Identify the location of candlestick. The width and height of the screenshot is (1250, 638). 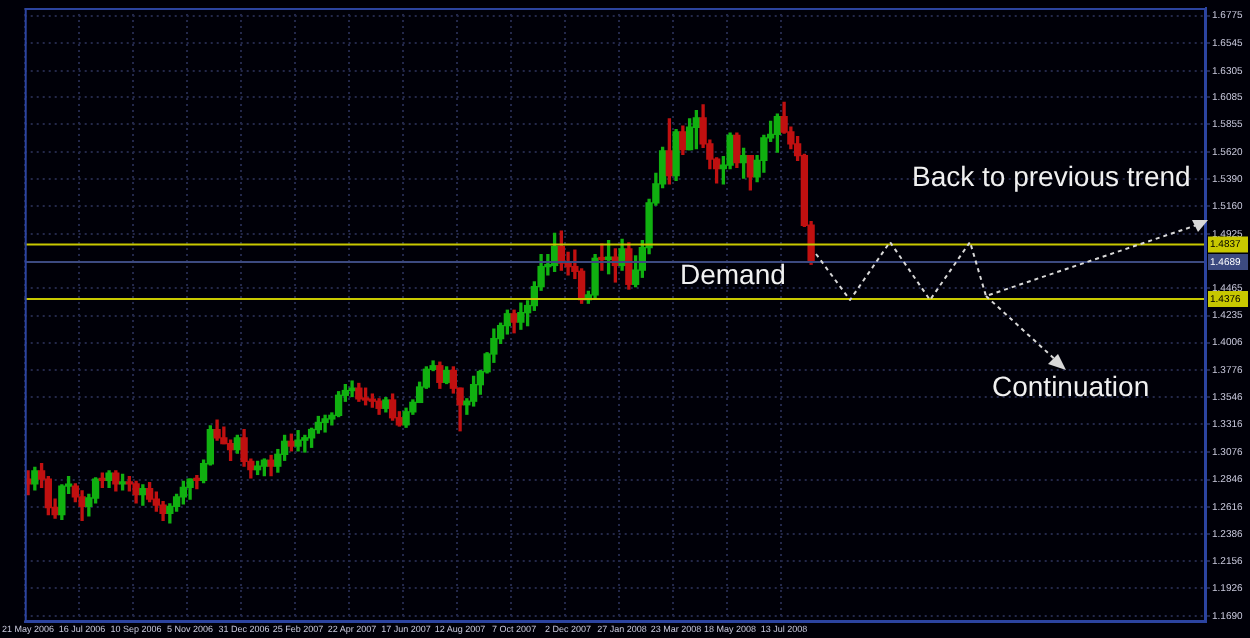
(305, 443).